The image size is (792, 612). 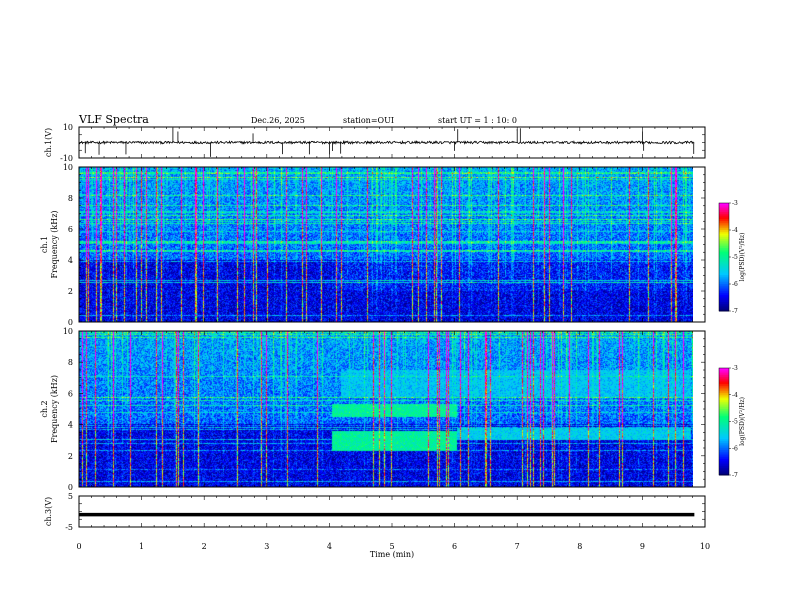 I want to click on start-ut-label: start UT = 1 : 10: 0, so click(x=477, y=120).